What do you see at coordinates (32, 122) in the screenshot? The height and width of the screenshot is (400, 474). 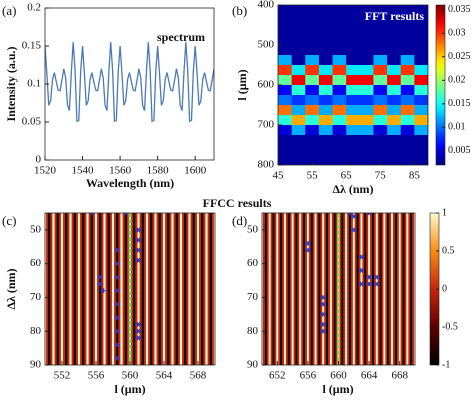 I see `y-tick-label: 0.05` at bounding box center [32, 122].